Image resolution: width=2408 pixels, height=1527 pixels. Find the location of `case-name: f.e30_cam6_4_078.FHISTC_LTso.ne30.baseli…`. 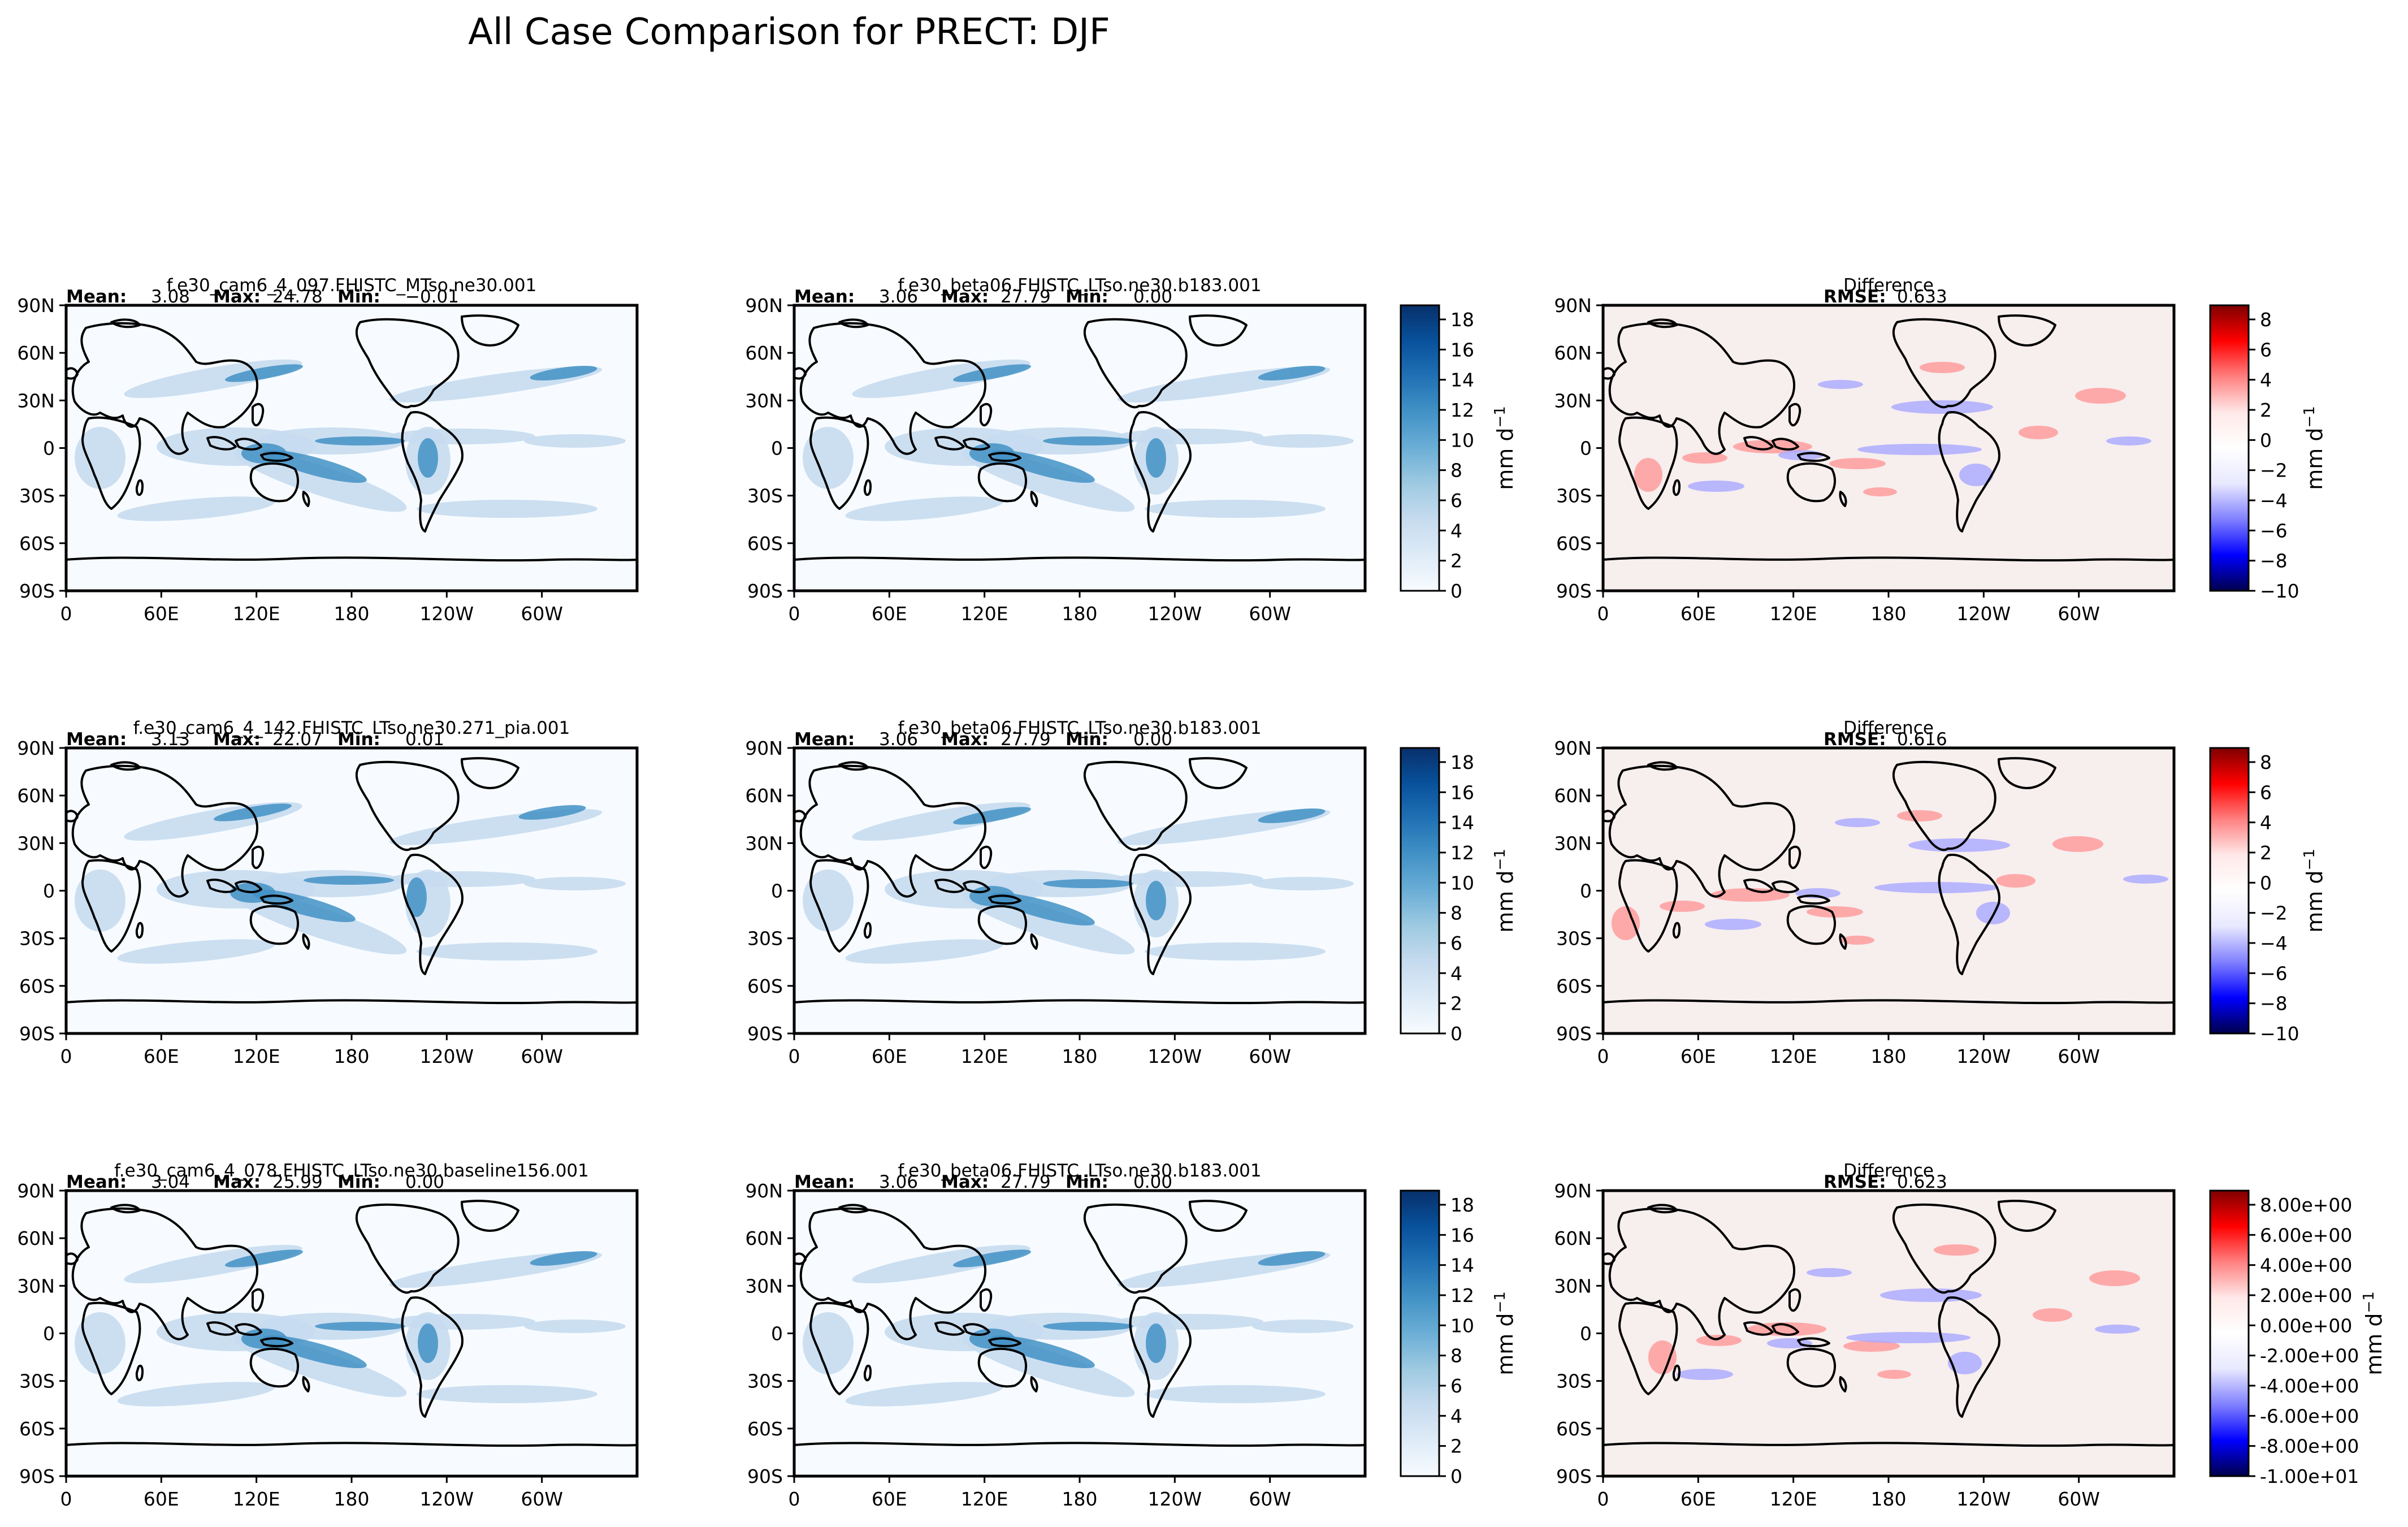

case-name: f.e30_cam6_4_078.FHISTC_LTso.ne30.baseli… is located at coordinates (351, 1171).